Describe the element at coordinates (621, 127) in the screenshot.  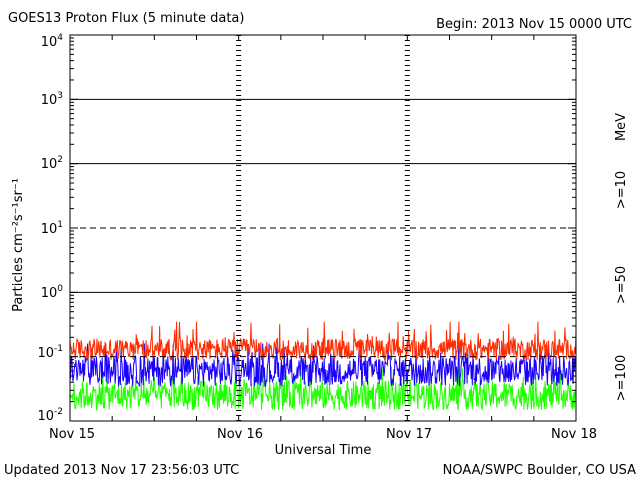
I see `legend-unit: MeV` at that location.